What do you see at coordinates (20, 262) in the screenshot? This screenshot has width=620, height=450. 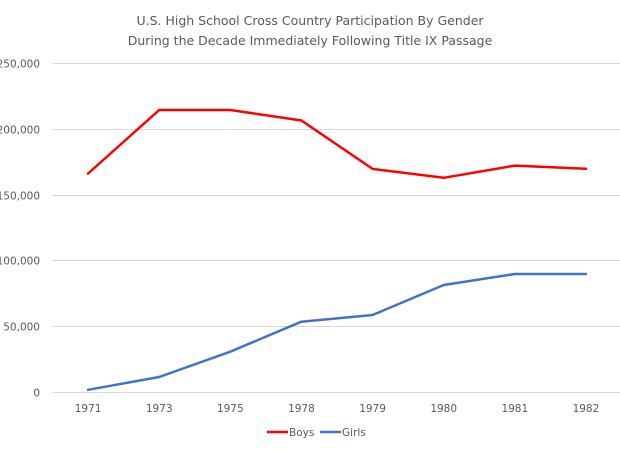 I see `y-tick-label: 100,000` at bounding box center [20, 262].